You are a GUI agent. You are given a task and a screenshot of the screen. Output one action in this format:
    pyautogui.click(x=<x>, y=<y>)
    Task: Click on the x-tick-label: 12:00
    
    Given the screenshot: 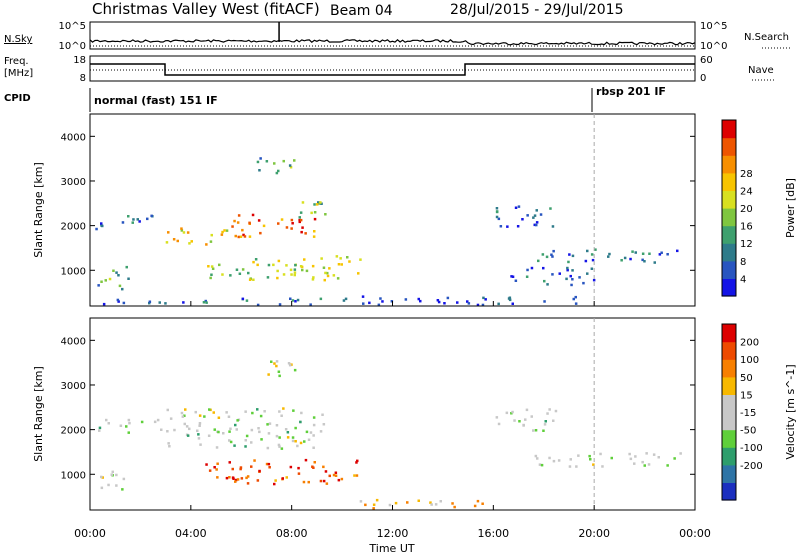 What is the action you would take?
    pyautogui.click(x=393, y=533)
    